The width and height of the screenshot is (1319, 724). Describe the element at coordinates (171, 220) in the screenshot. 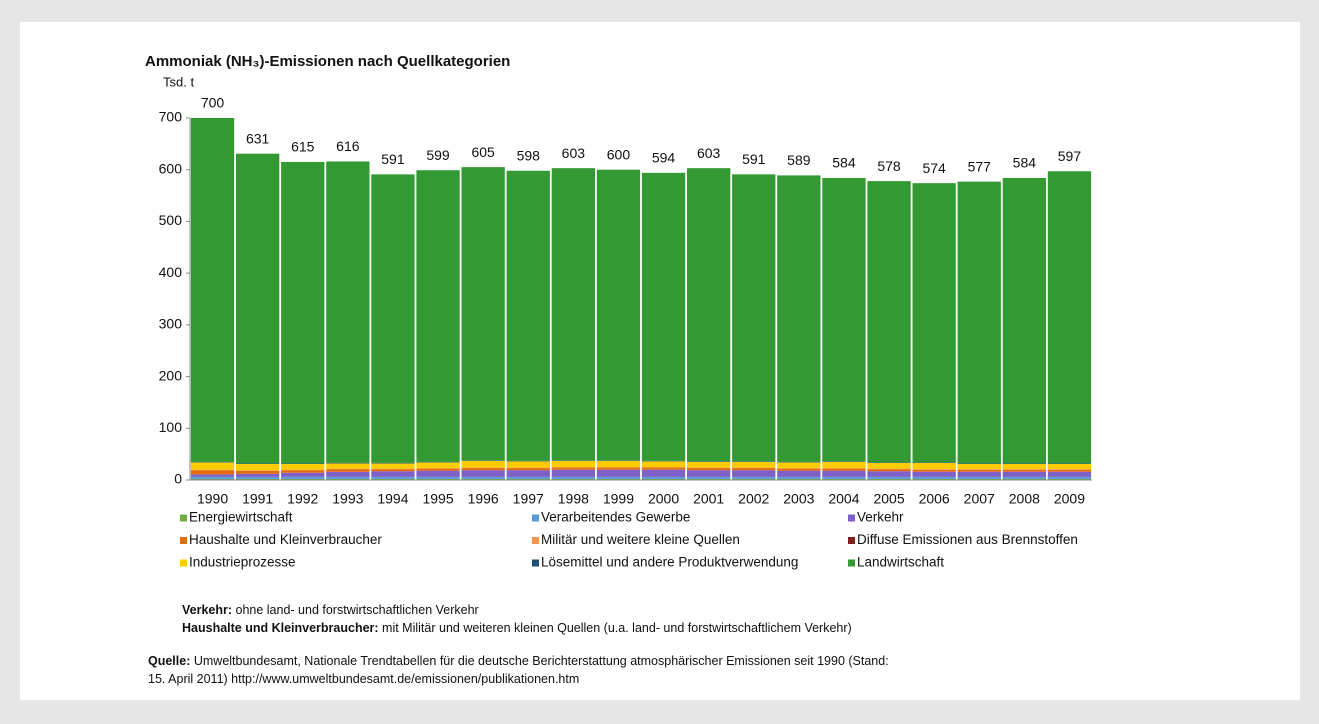

I see `y-tick-label: 500` at that location.